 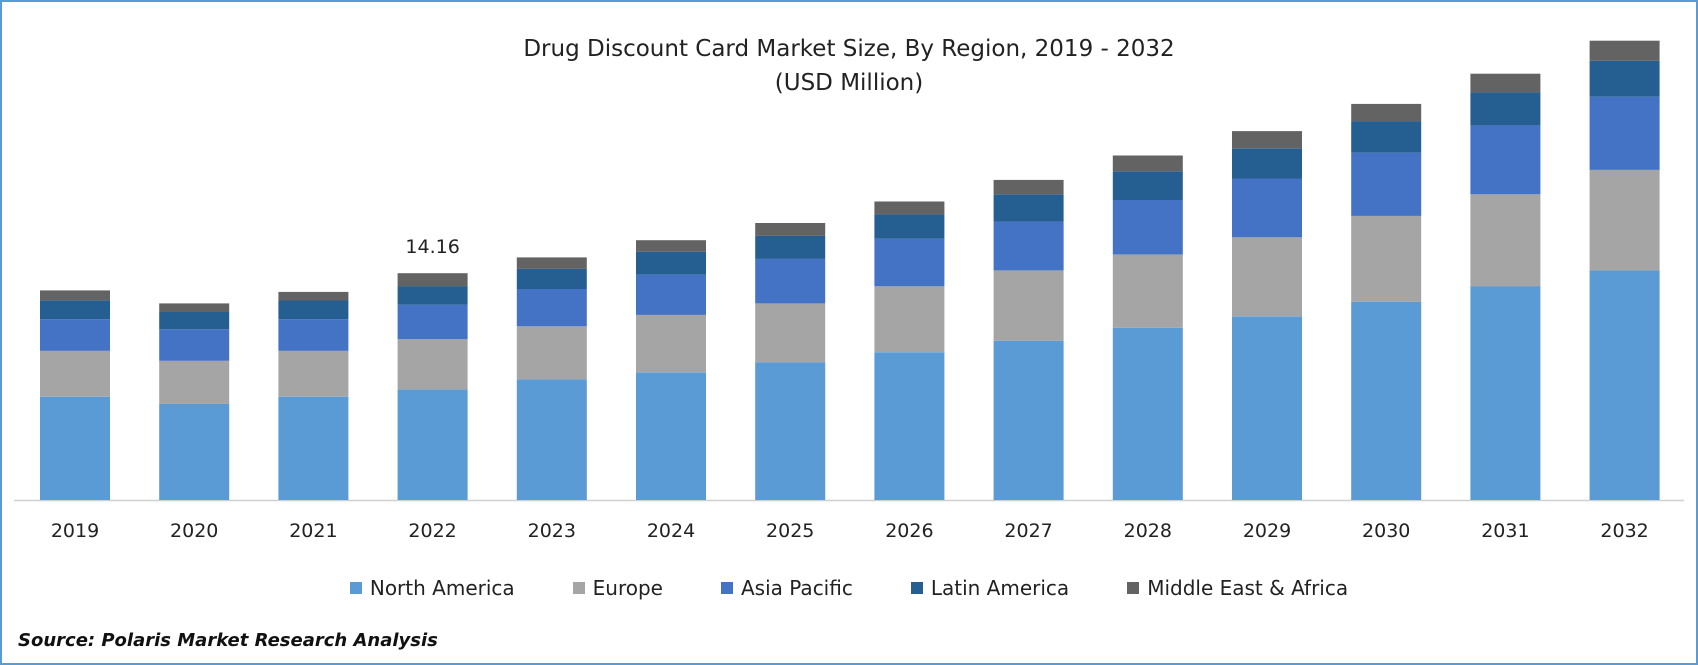 What do you see at coordinates (909, 426) in the screenshot?
I see `bar-segment-2026-north-america` at bounding box center [909, 426].